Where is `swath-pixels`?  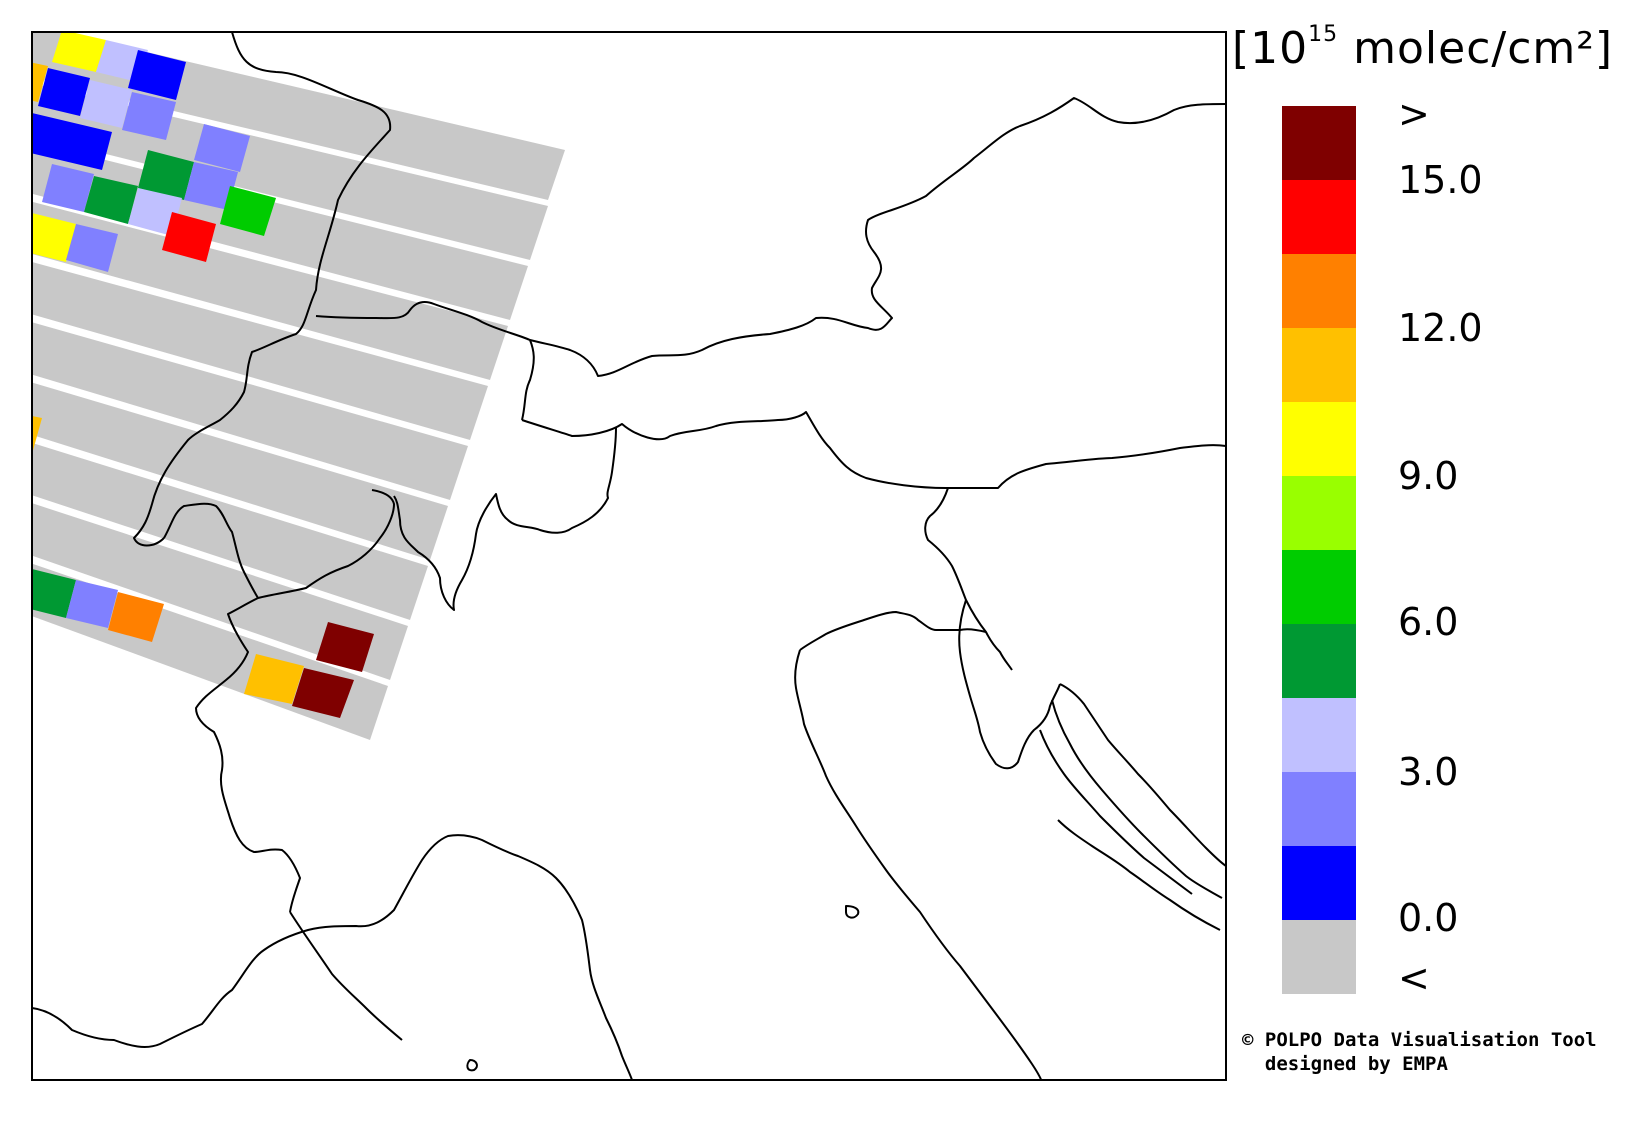 swath-pixels is located at coordinates (203, 375).